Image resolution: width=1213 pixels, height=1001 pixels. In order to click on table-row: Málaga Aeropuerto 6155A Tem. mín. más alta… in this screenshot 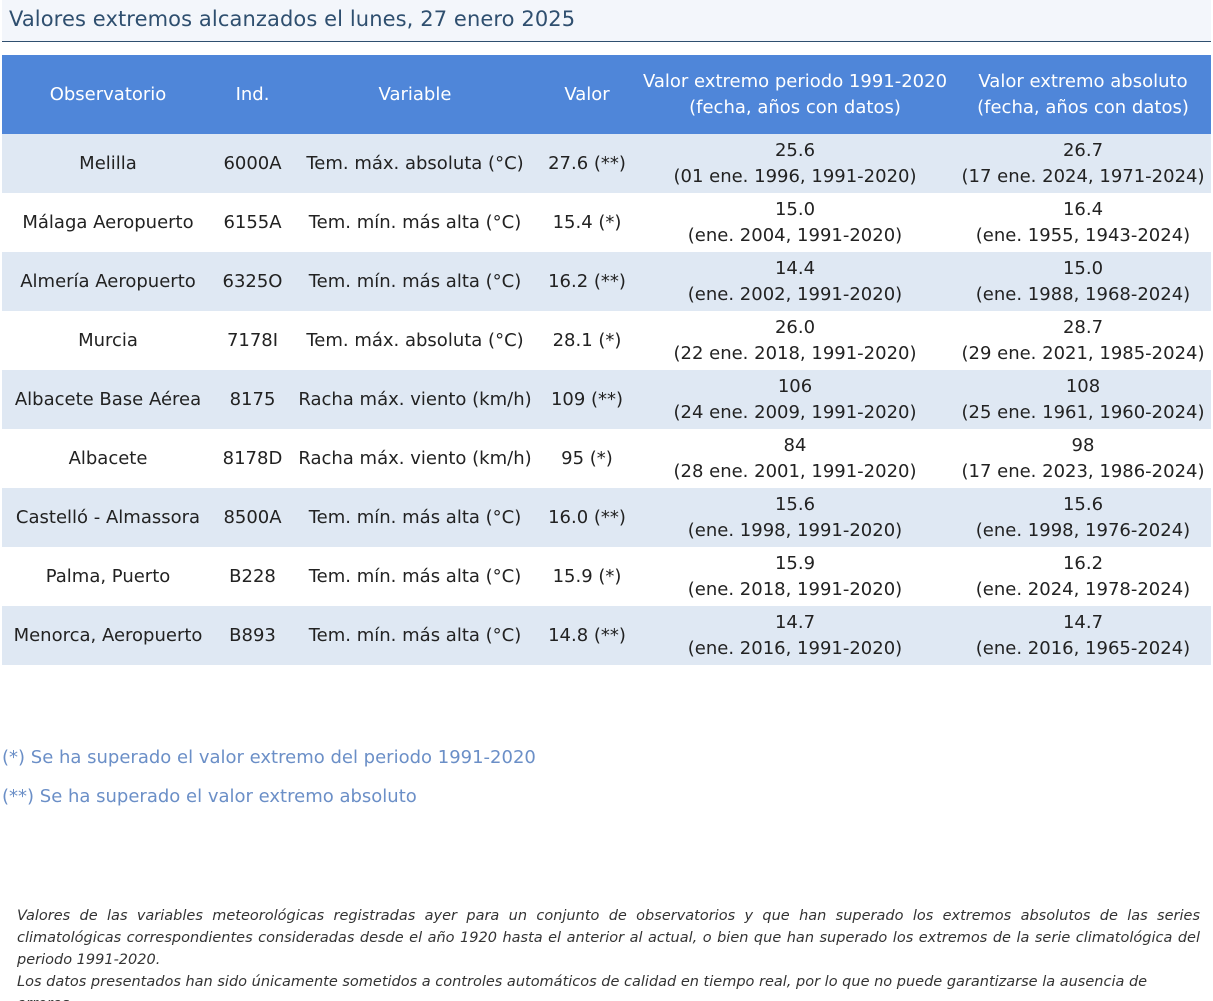, I will do `click(606, 222)`.